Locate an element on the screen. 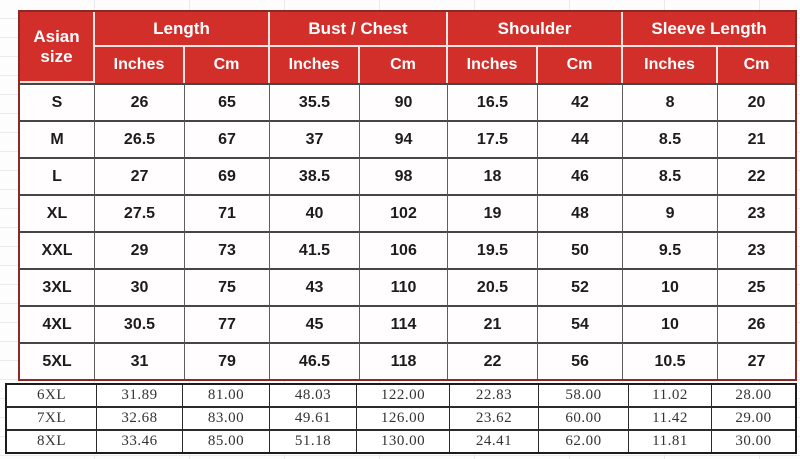  cell-value: 45 is located at coordinates (315, 323).